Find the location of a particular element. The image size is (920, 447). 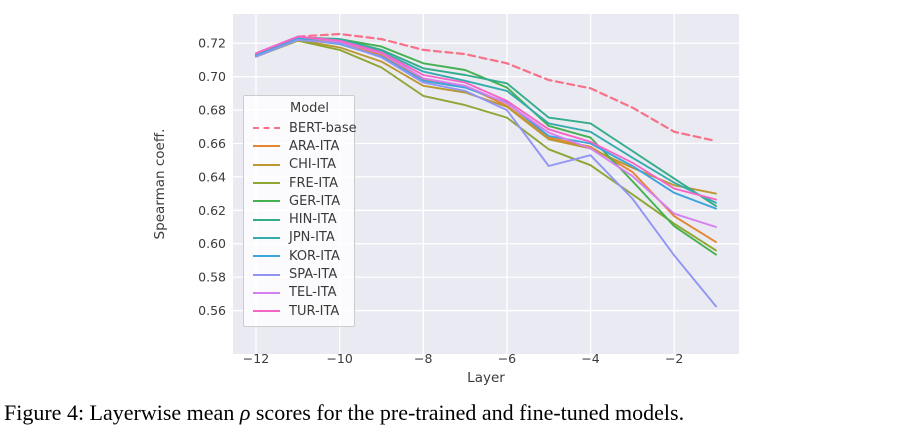

legend-label: JPN-ITA is located at coordinates (312, 238).